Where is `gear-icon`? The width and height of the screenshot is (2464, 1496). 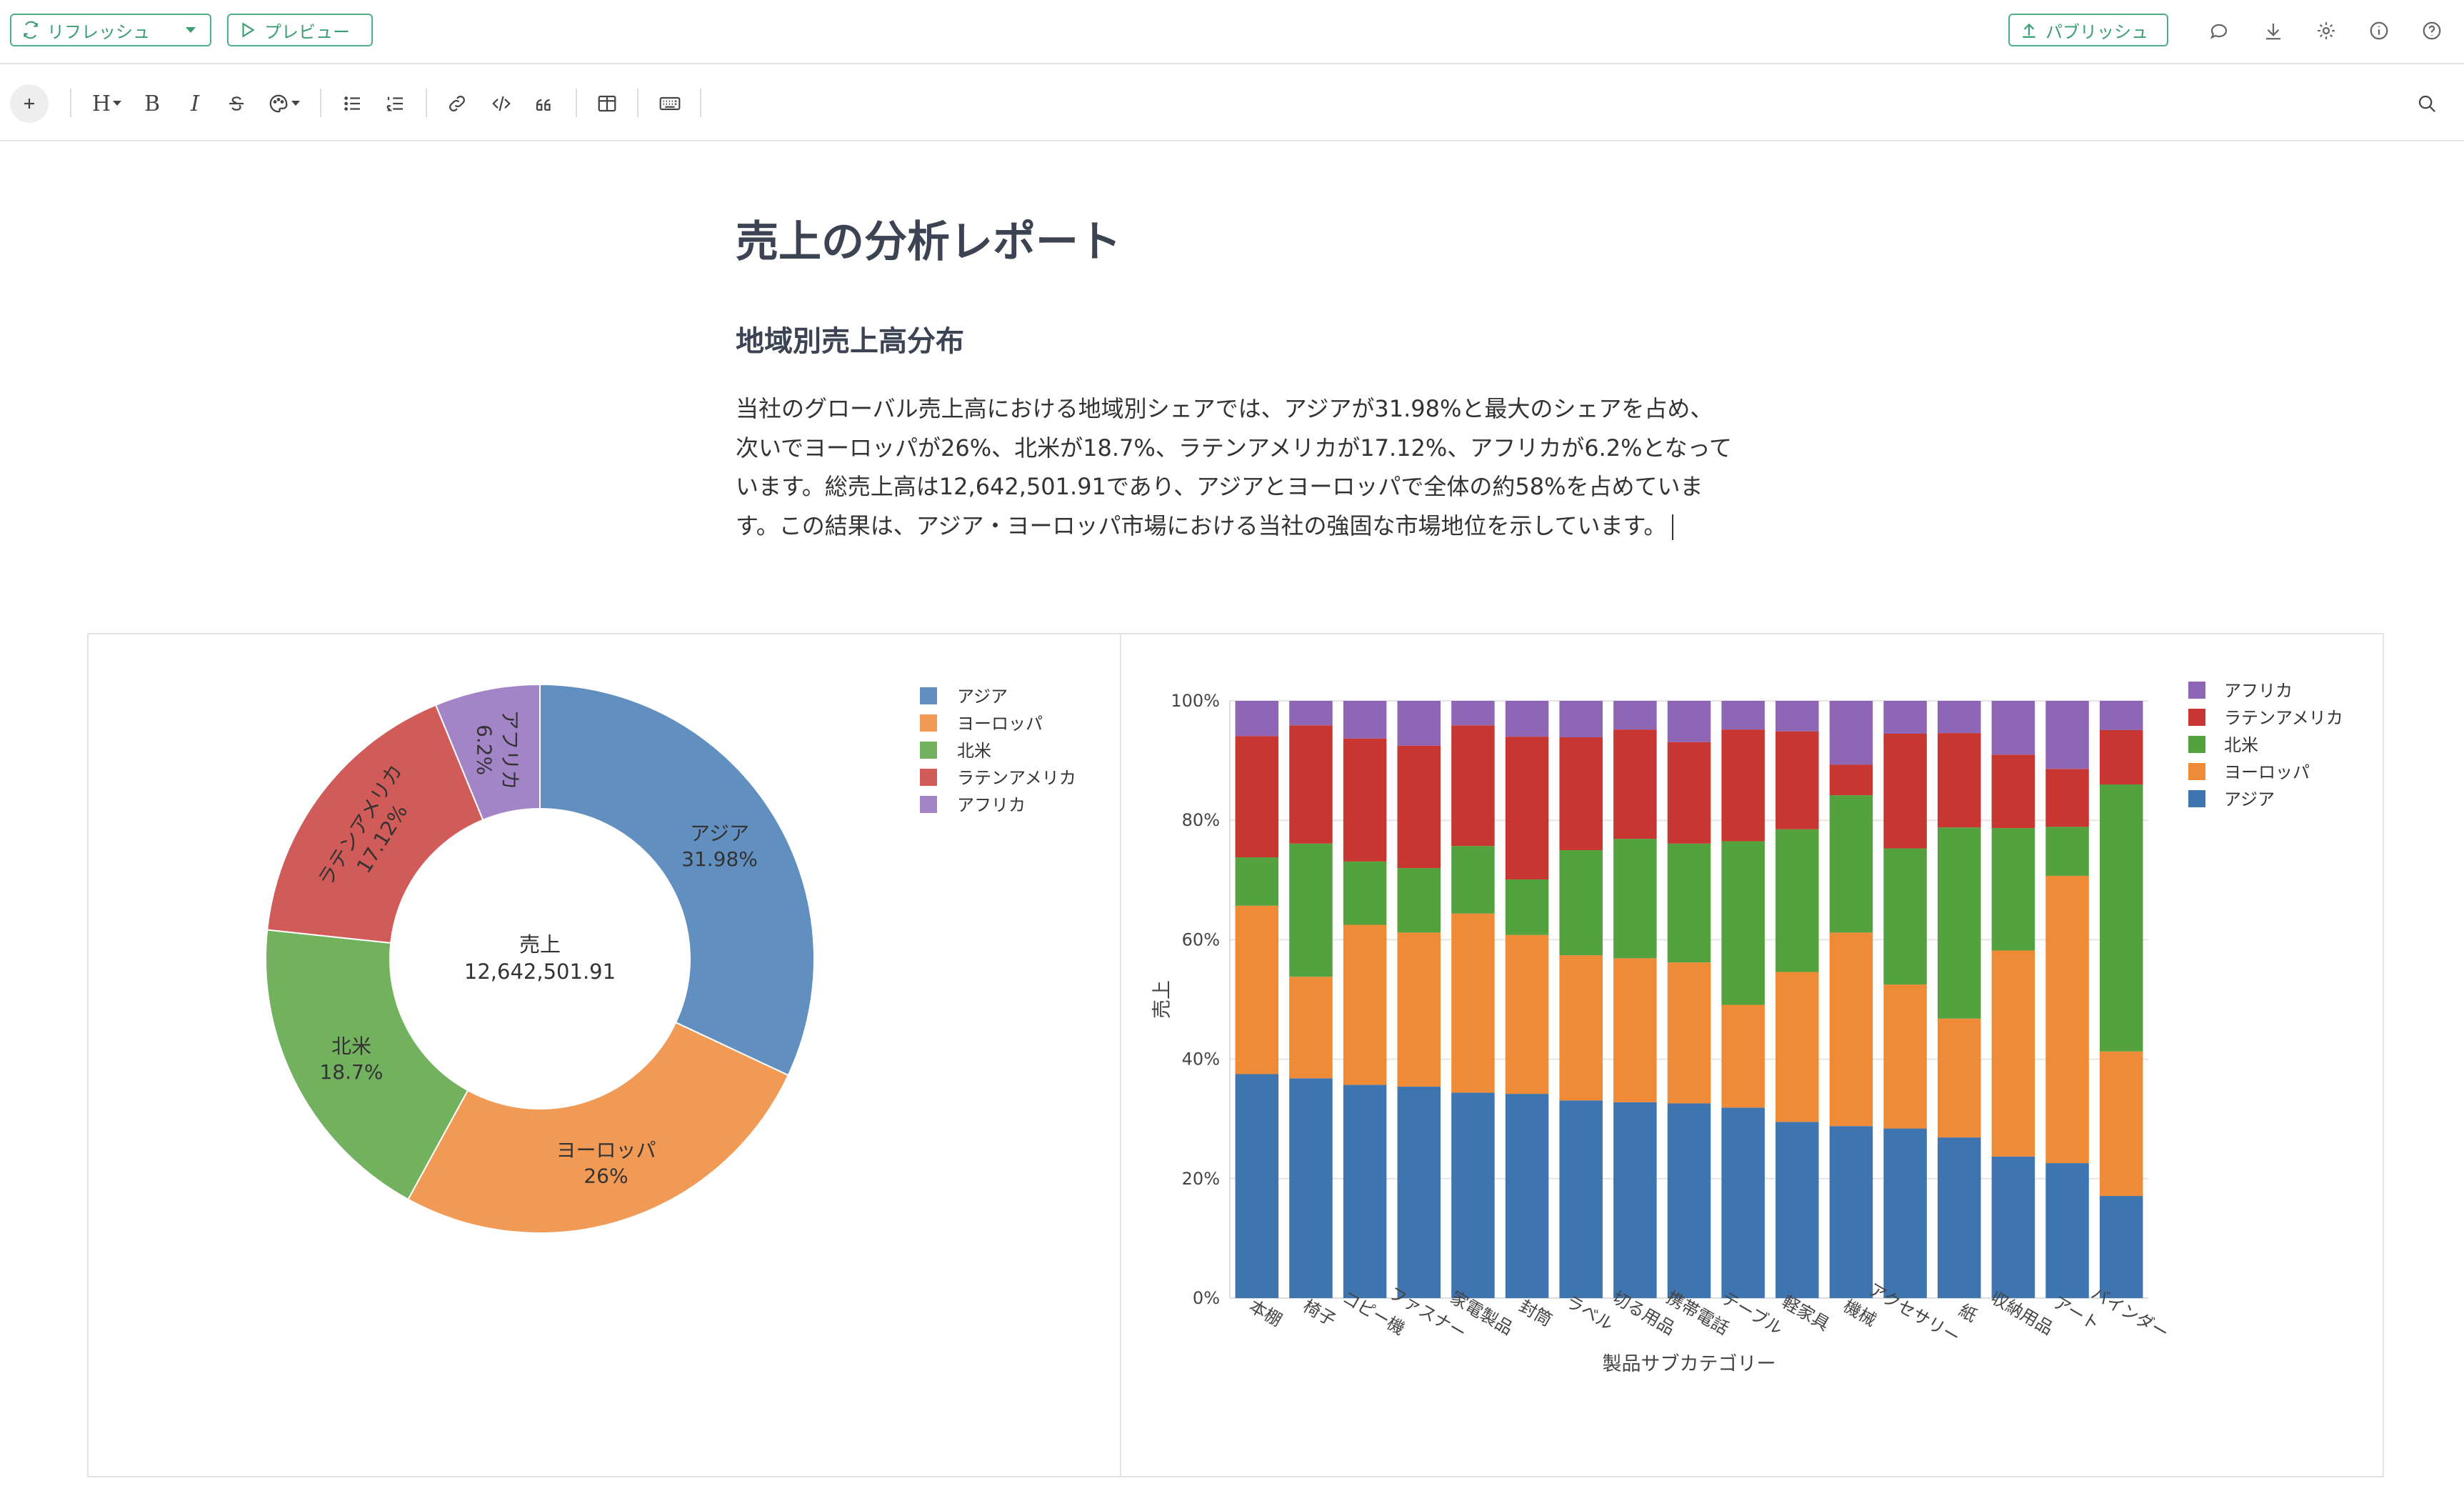
gear-icon is located at coordinates (2326, 30).